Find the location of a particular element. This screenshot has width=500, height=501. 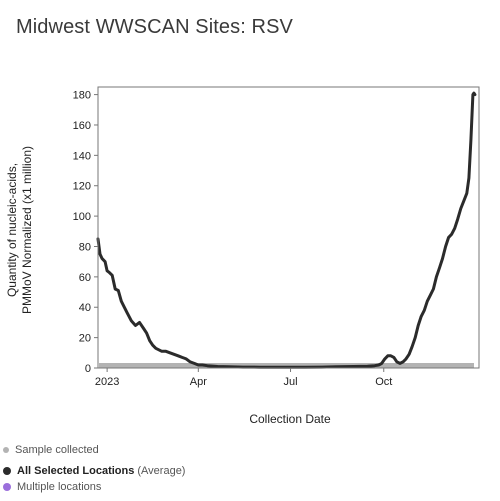

legend-selected: All Selected Locations (Average) is located at coordinates (94, 471).